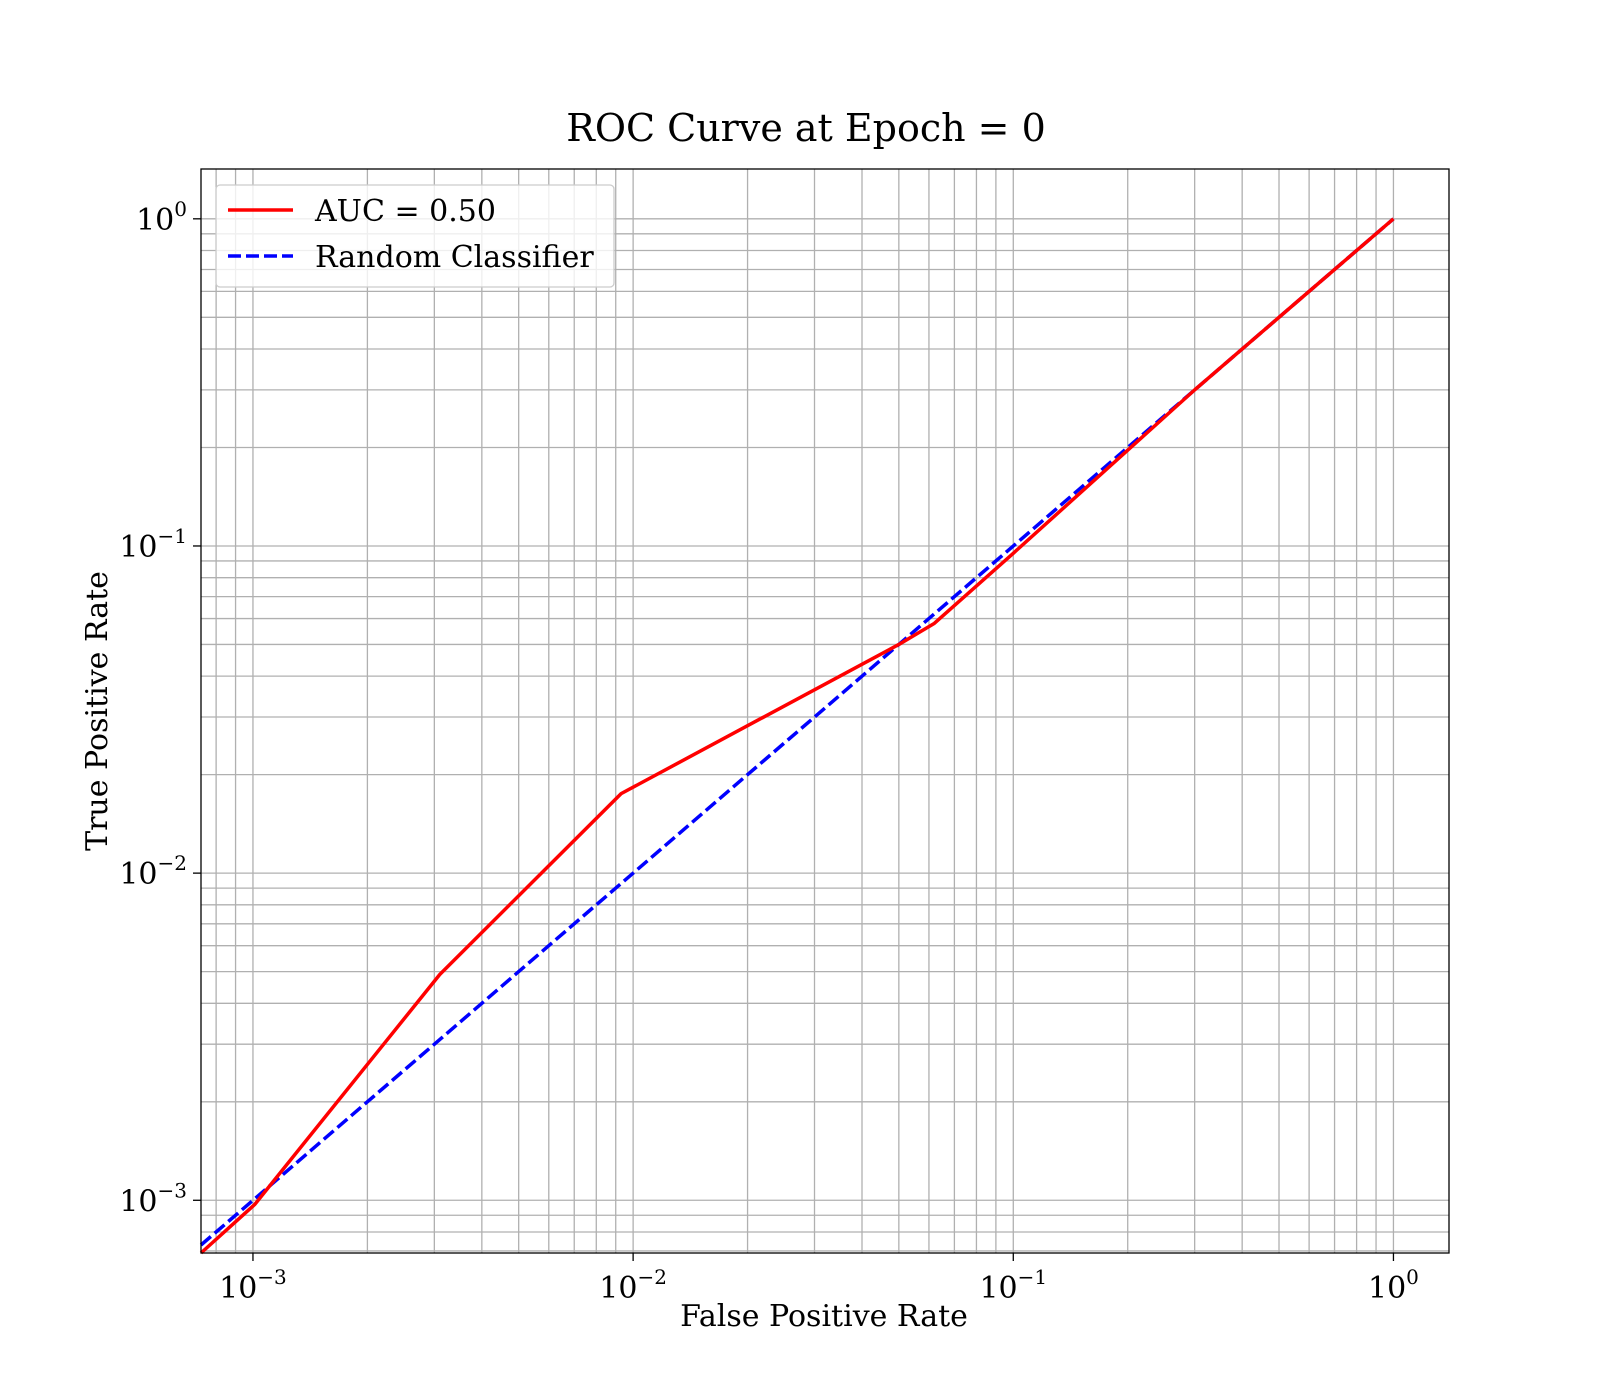  What do you see at coordinates (1013, 1285) in the screenshot?
I see `x-tick-label: 10⁻¹` at bounding box center [1013, 1285].